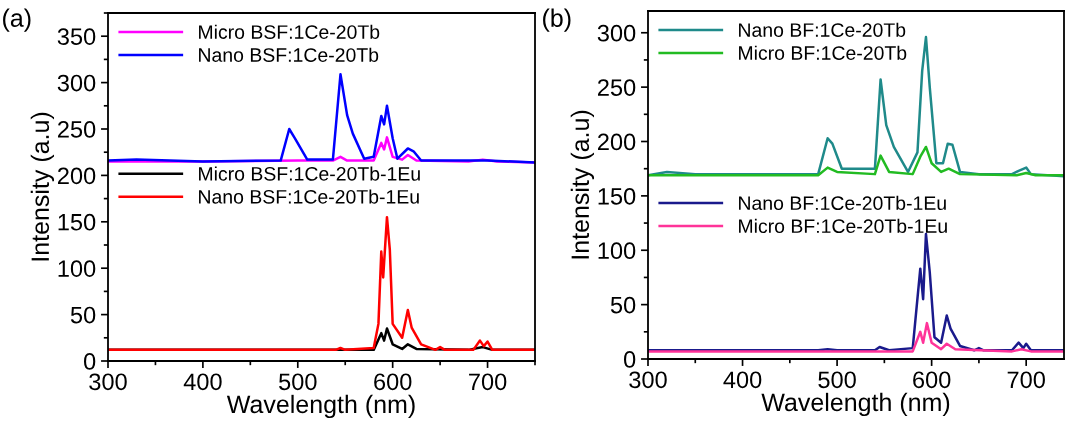 The height and width of the screenshot is (429, 1065). Describe the element at coordinates (76, 36) in the screenshot. I see `y-tick-label: 350` at that location.